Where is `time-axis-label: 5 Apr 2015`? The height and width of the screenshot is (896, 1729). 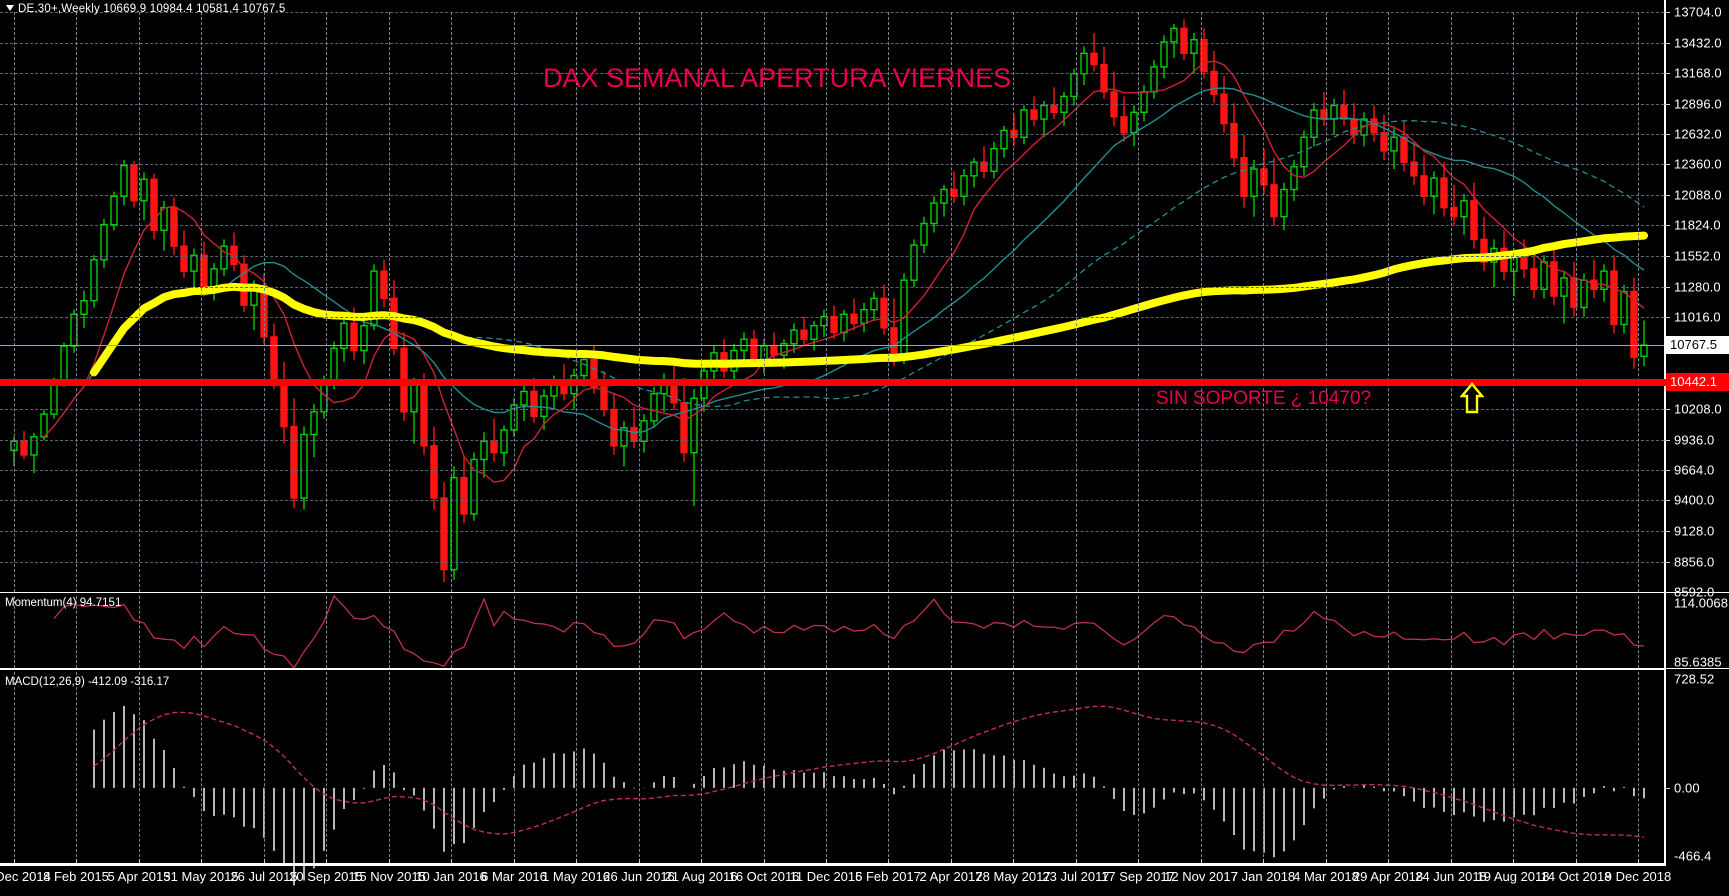
time-axis-label: 5 Apr 2015 is located at coordinates (139, 876).